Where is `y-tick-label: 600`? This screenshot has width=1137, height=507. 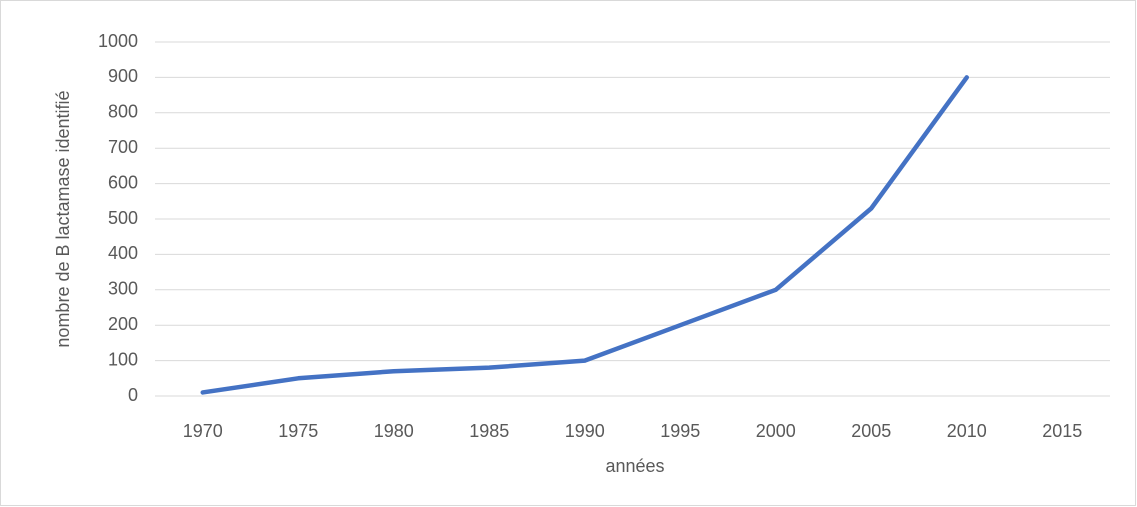 y-tick-label: 600 is located at coordinates (123, 182).